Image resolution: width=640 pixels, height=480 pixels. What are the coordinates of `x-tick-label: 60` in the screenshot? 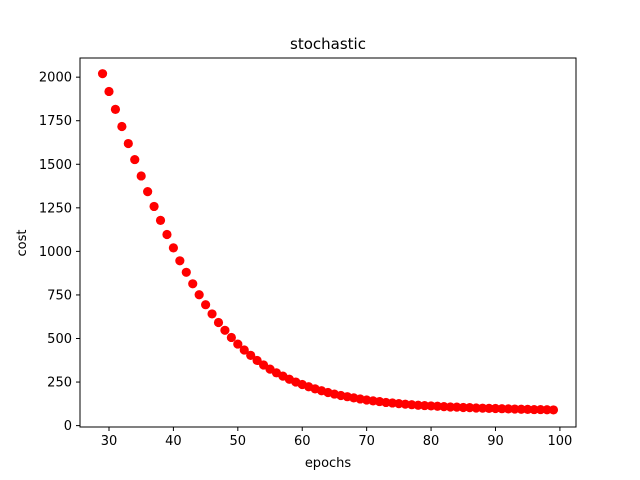 It's located at (302, 441).